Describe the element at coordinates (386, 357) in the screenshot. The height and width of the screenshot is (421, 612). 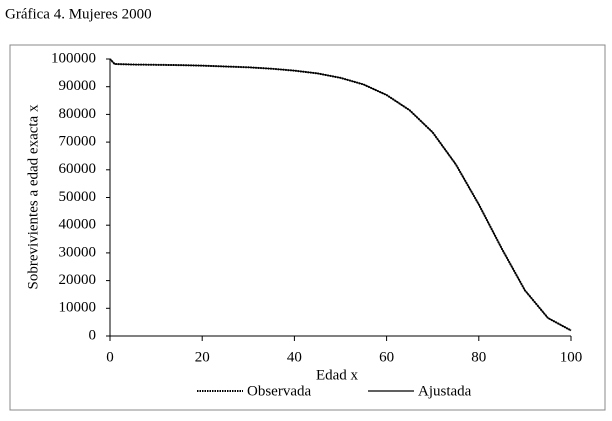
I see `x-tick-label: 60` at that location.